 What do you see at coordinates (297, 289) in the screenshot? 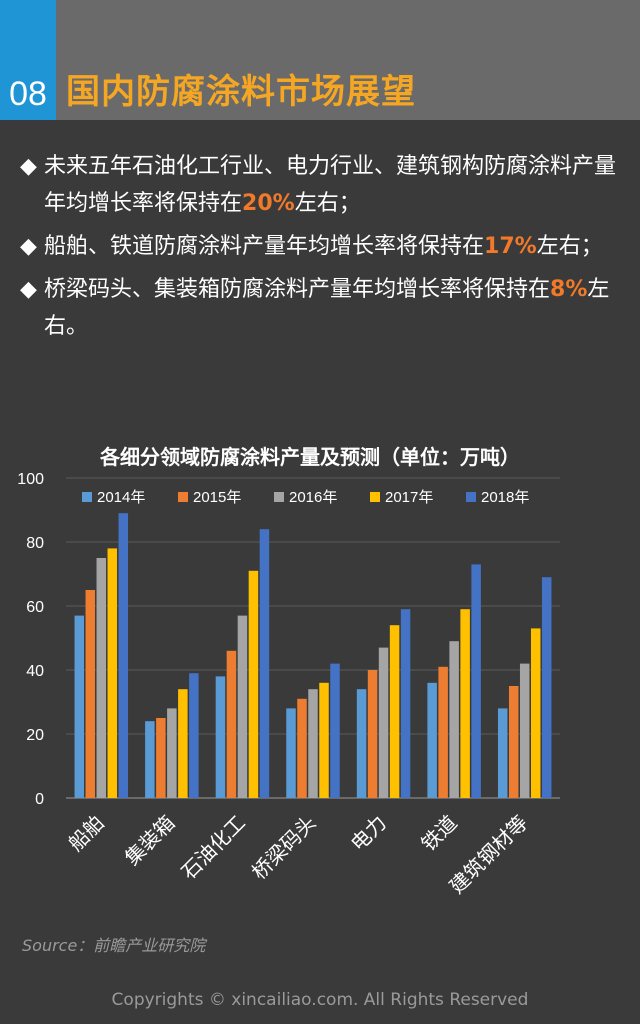
I see `bullet-text: 桥梁码头、集装箱防腐涂料产量年均增长率将保持在` at bounding box center [297, 289].